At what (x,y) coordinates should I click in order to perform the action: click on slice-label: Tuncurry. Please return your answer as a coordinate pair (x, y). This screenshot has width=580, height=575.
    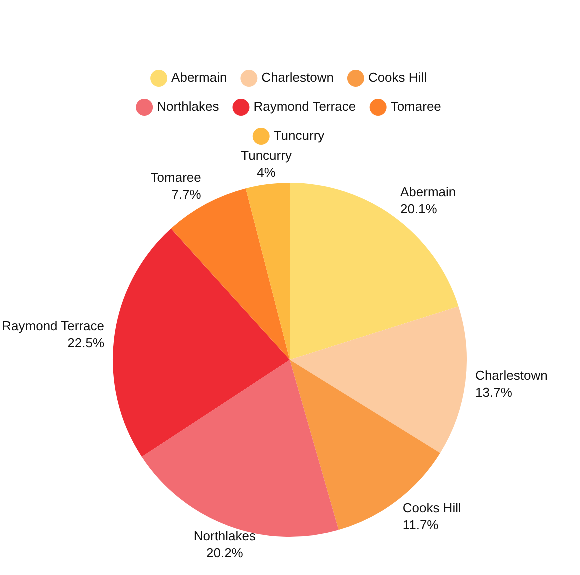
    Looking at the image, I should click on (266, 156).